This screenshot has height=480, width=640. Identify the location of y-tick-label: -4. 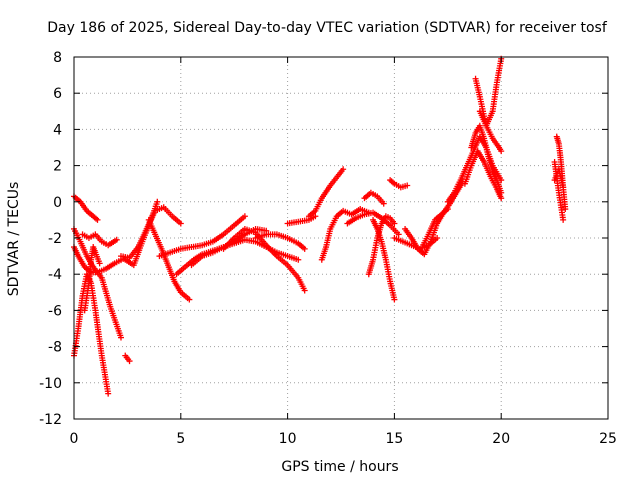
(55, 275).